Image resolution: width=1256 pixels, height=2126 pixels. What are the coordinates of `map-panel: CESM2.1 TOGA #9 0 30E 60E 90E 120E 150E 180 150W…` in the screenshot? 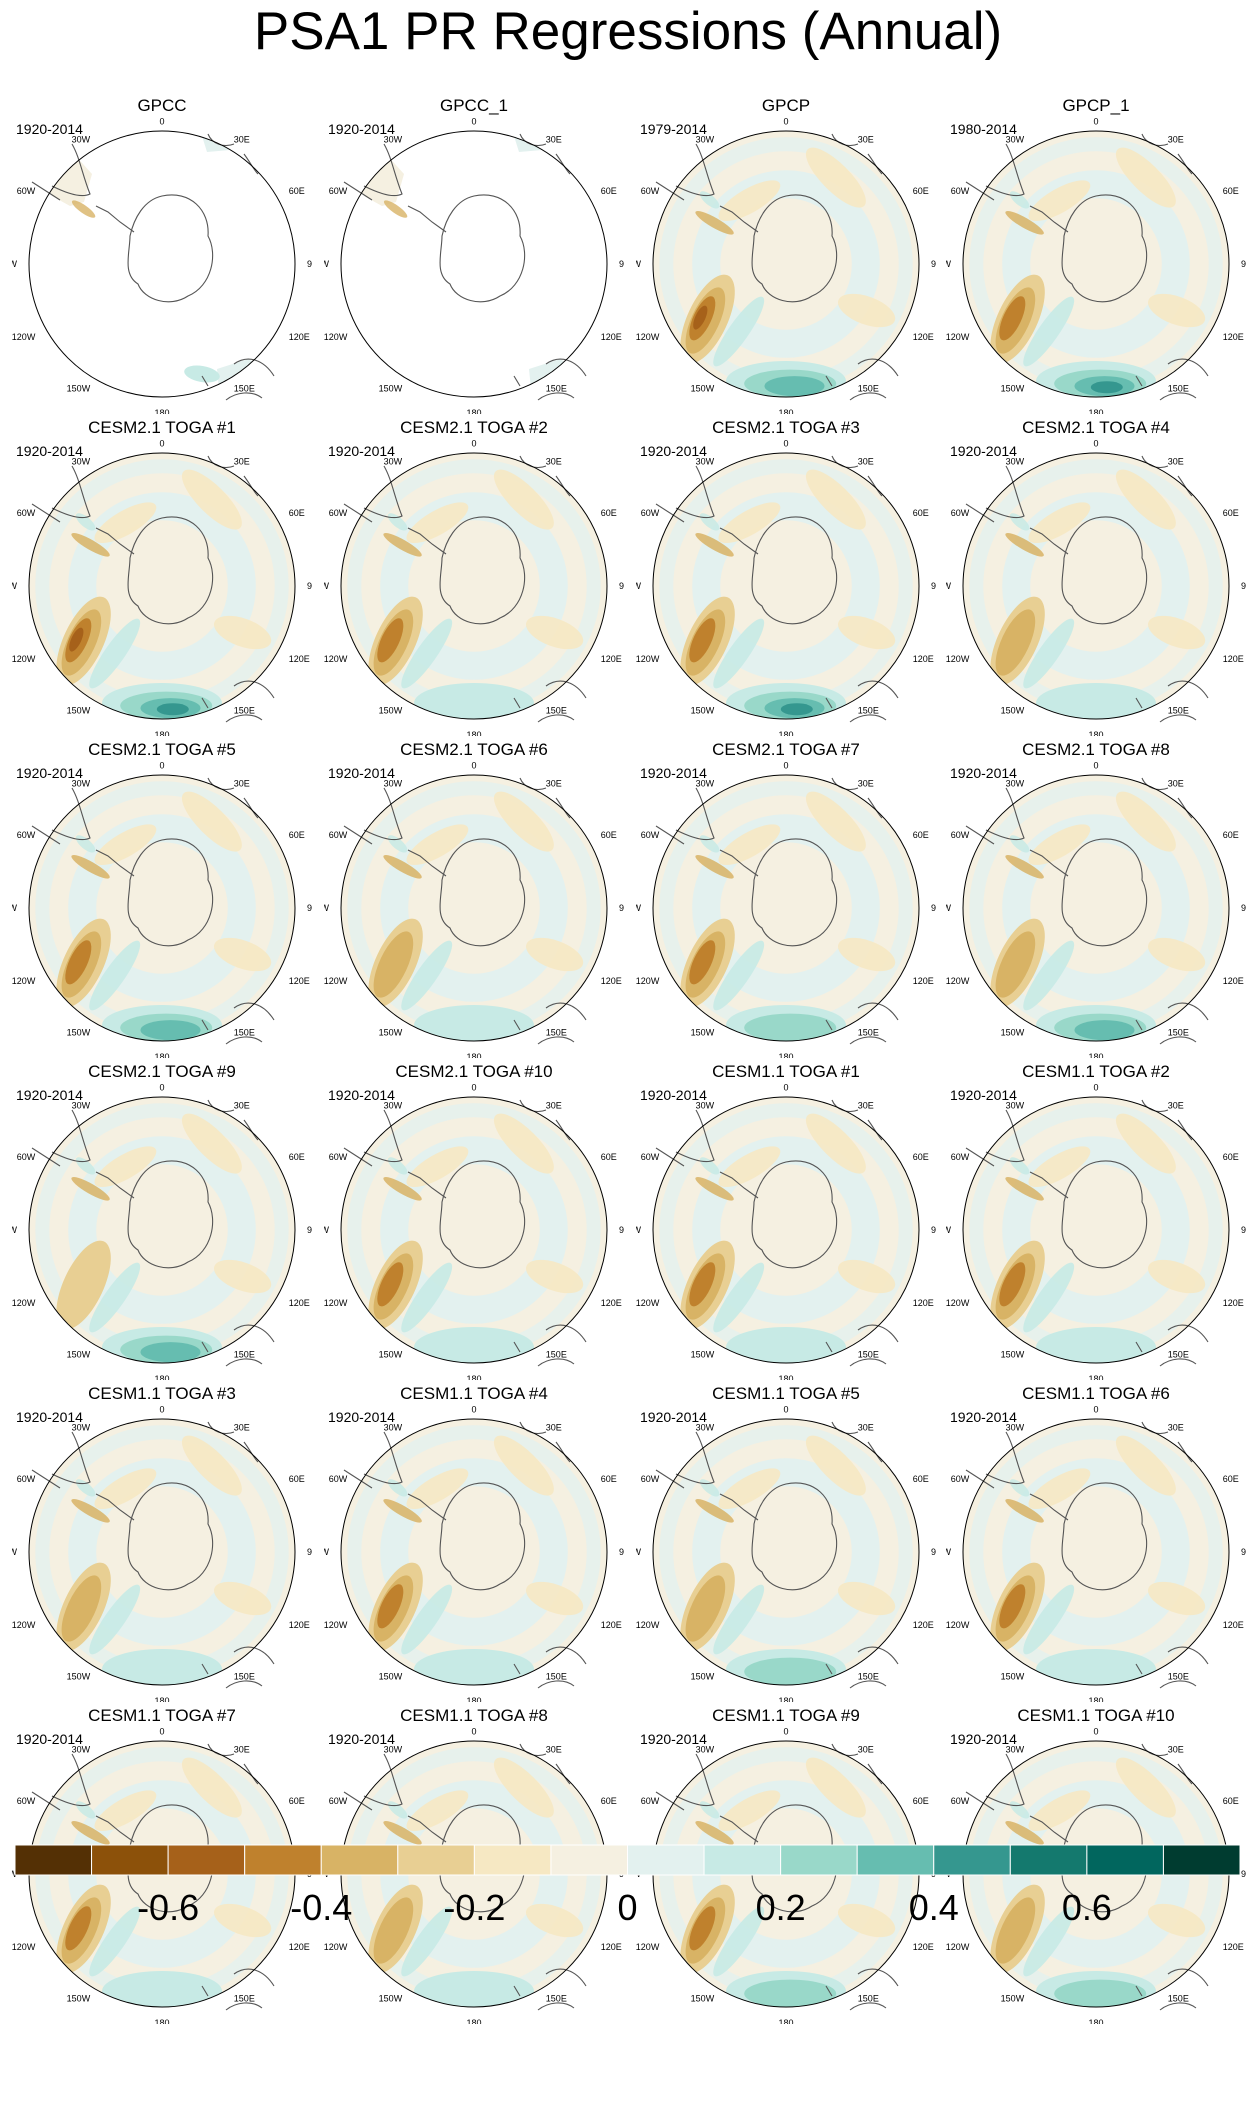 It's located at (162, 1221).